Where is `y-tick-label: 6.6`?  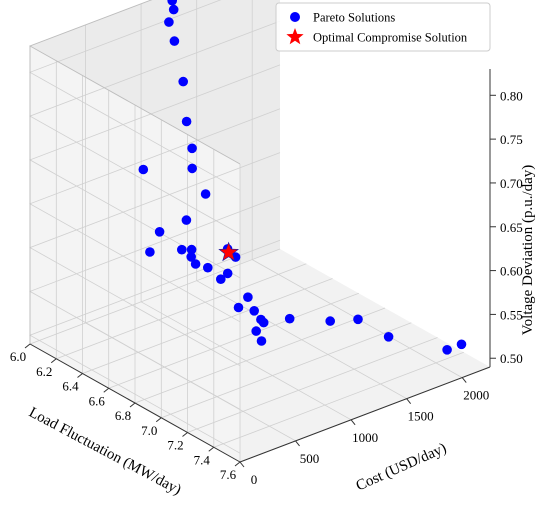 y-tick-label: 6.6 is located at coordinates (97, 400).